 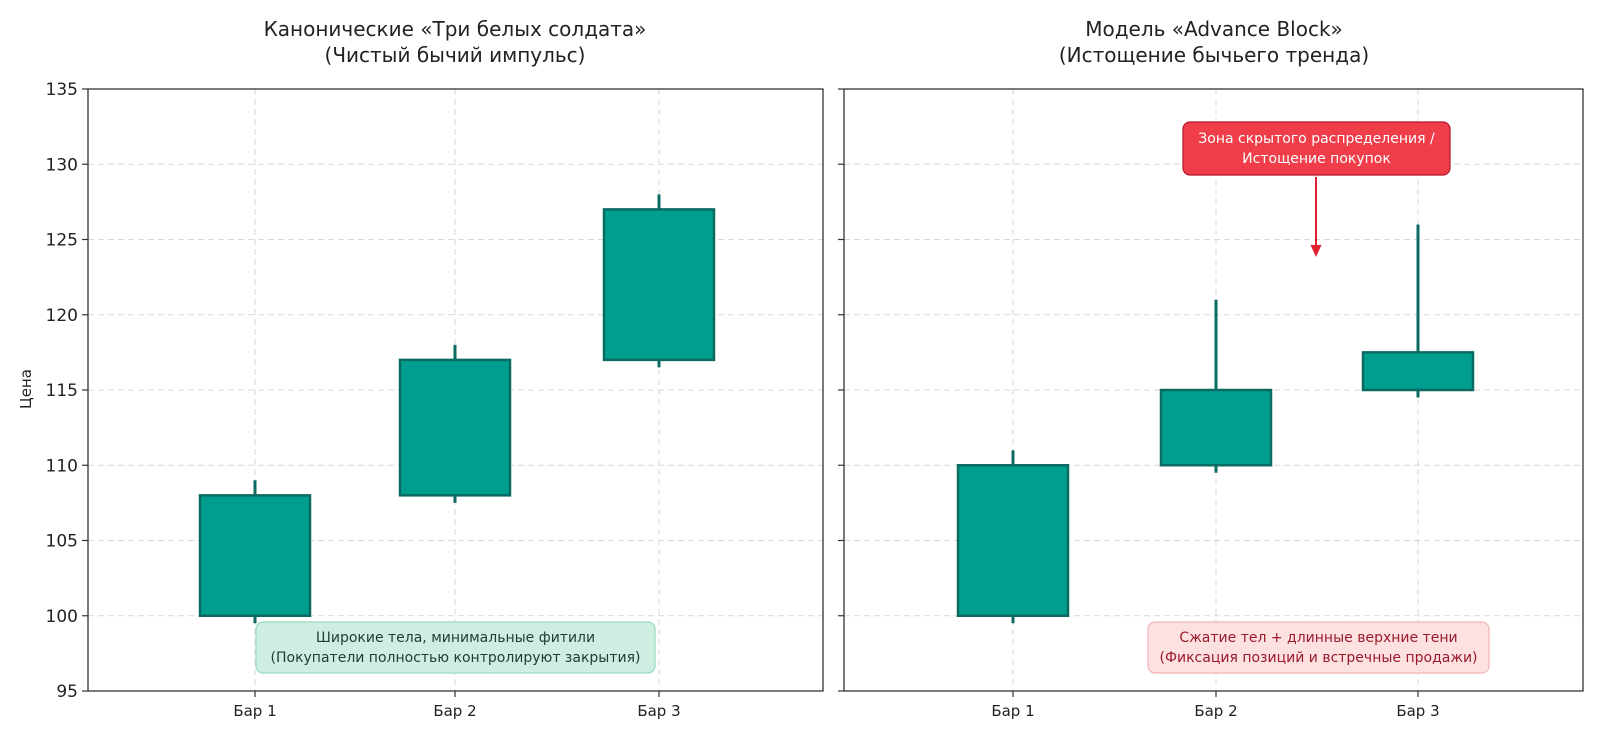 I want to click on y-tick-label: 130, so click(x=62, y=165).